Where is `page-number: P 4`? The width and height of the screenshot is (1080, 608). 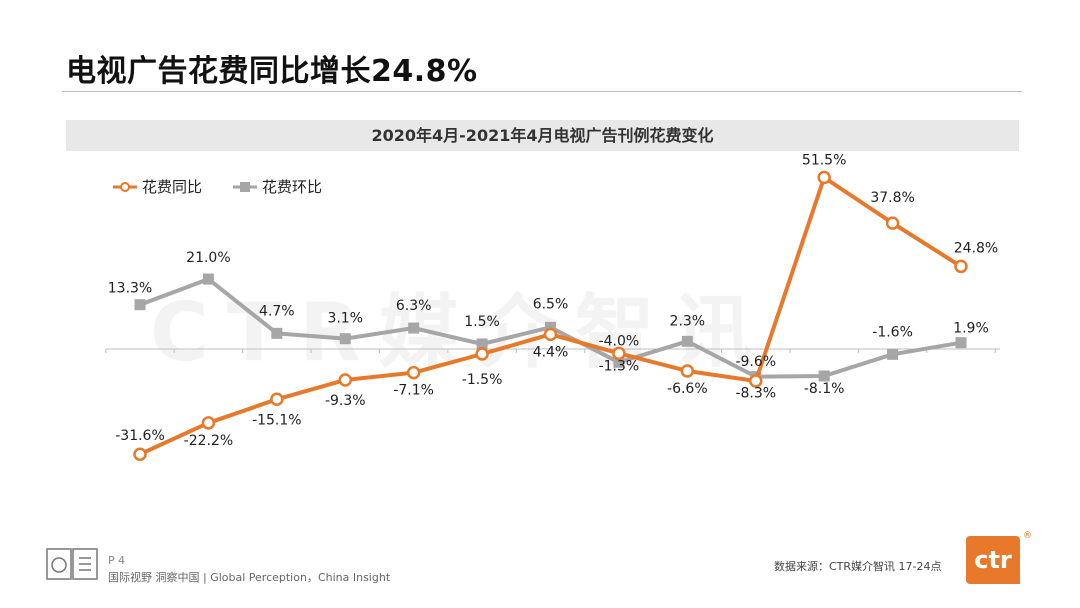 page-number: P 4 is located at coordinates (117, 560).